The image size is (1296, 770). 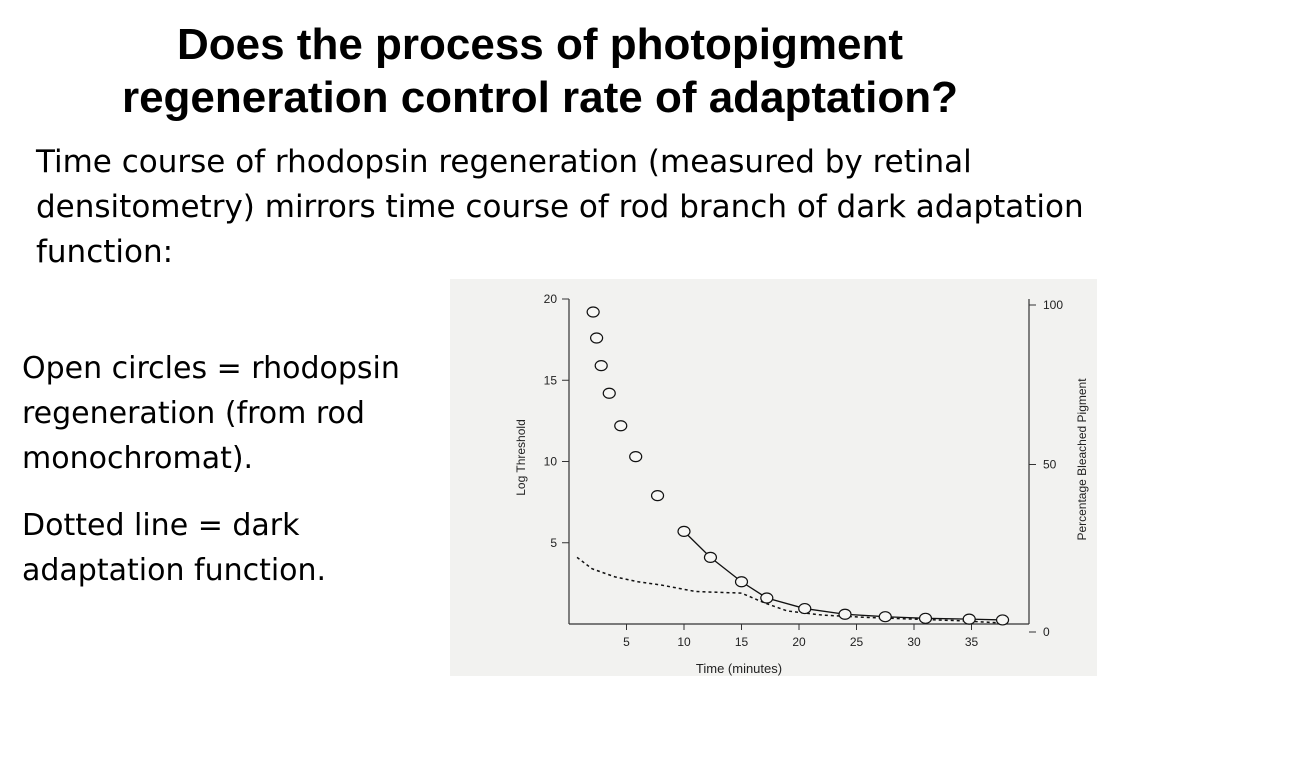 What do you see at coordinates (1046, 632) in the screenshot?
I see `y2-tick-label: 0` at bounding box center [1046, 632].